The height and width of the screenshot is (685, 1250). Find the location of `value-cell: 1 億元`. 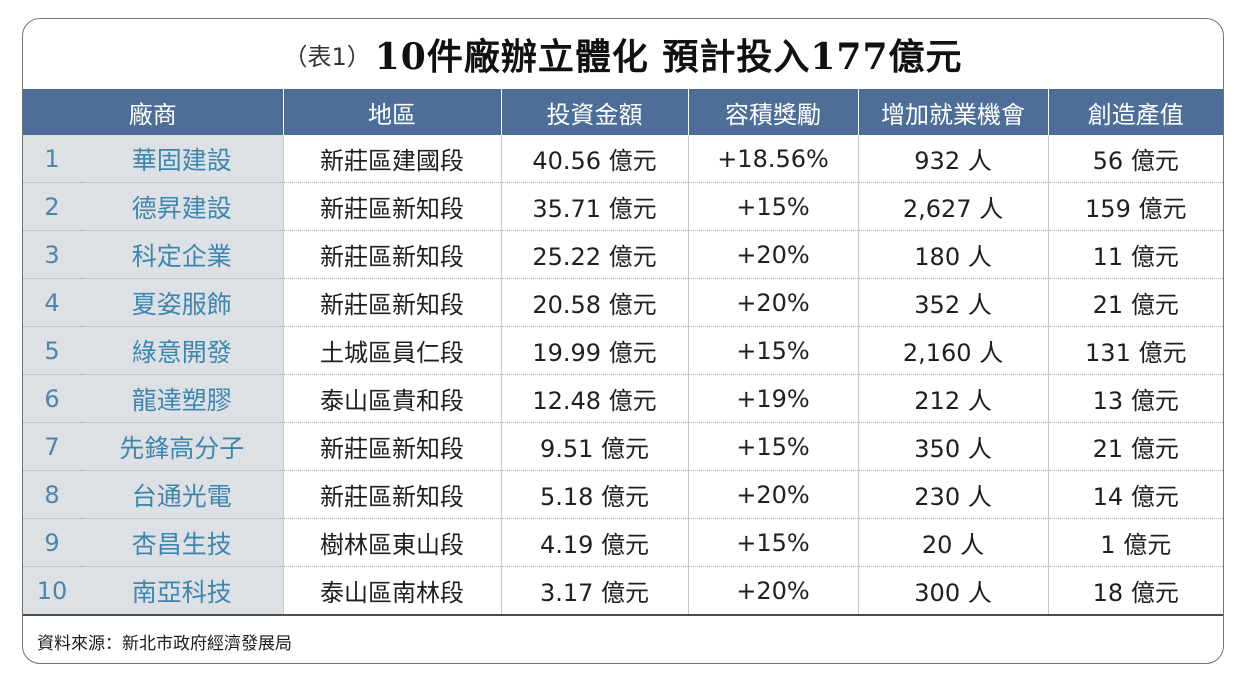

value-cell: 1 億元 is located at coordinates (1135, 542).